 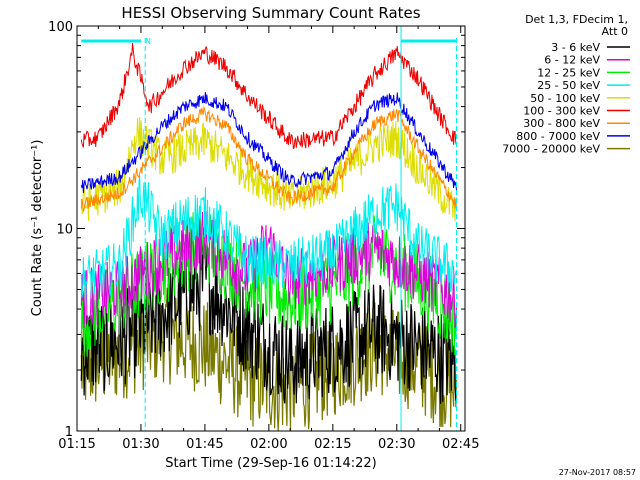 What do you see at coordinates (568, 85) in the screenshot?
I see `legend-label: 25 - 50 keV` at bounding box center [568, 85].